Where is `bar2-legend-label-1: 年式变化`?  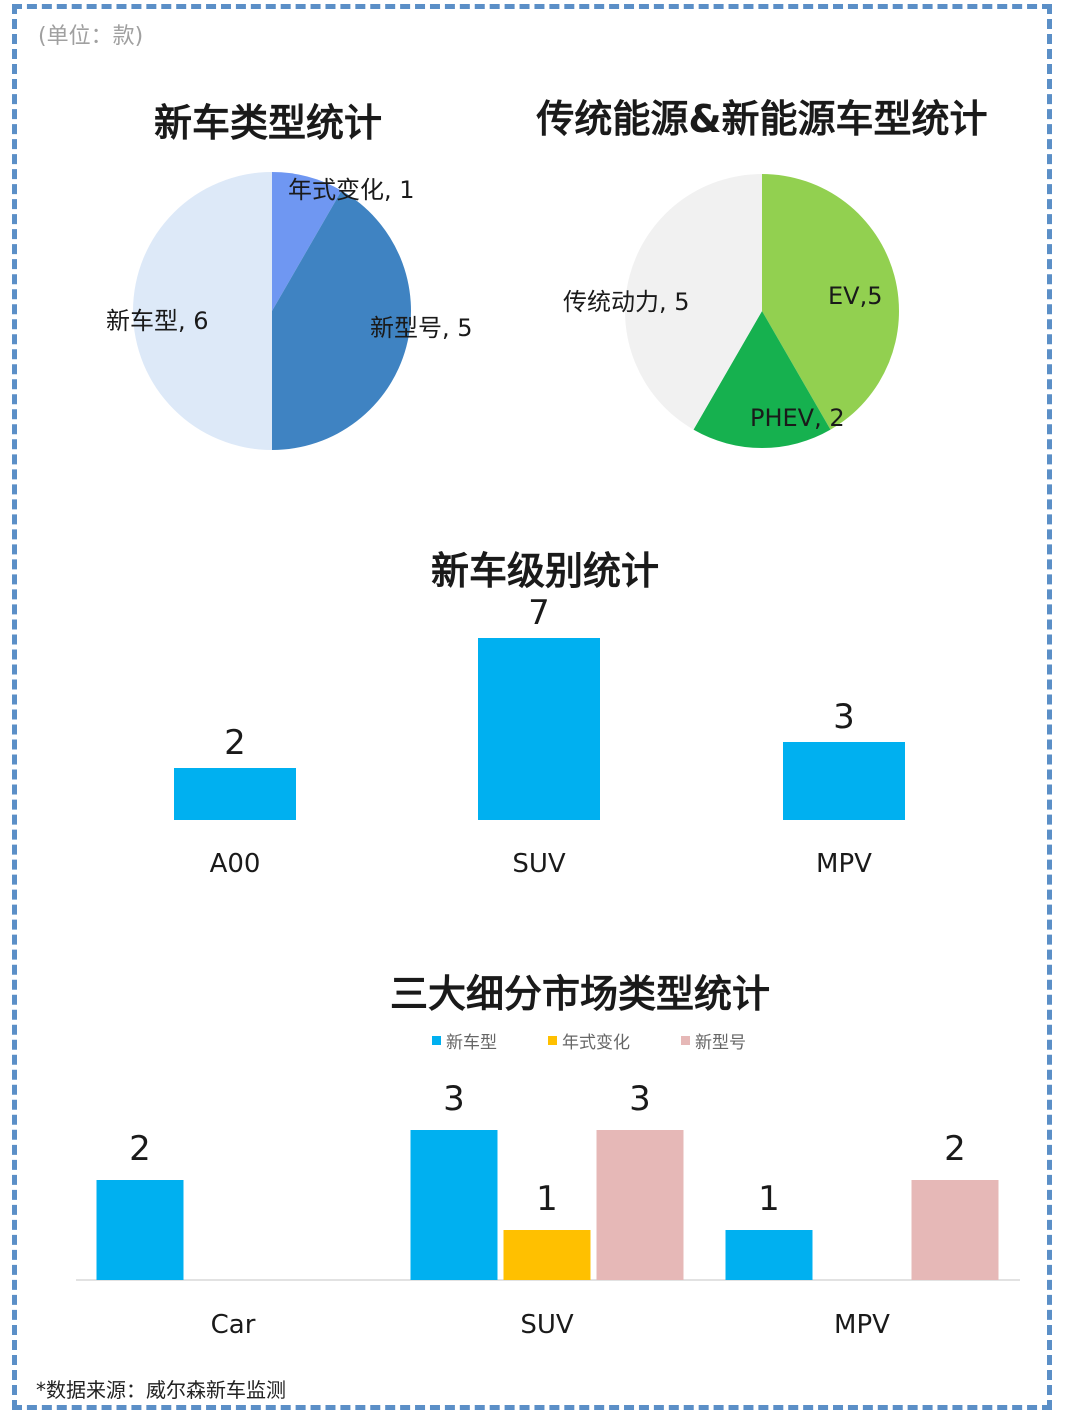
bar2-legend-label-1: 年式变化 is located at coordinates (596, 1043).